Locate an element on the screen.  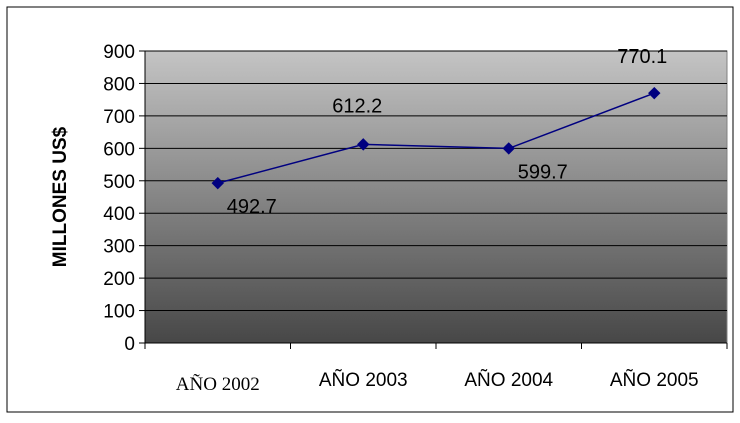
y-tick-label: 100 is located at coordinates (119, 312).